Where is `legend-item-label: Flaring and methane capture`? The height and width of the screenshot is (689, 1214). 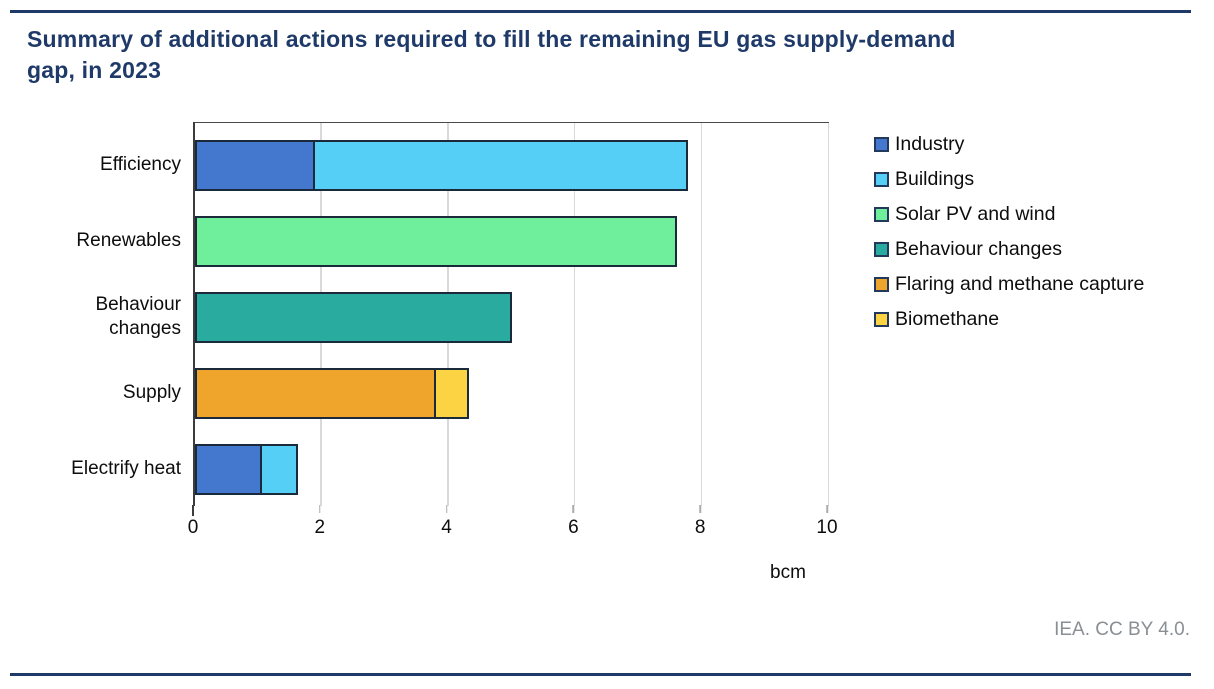
legend-item-label: Flaring and methane capture is located at coordinates (1020, 283).